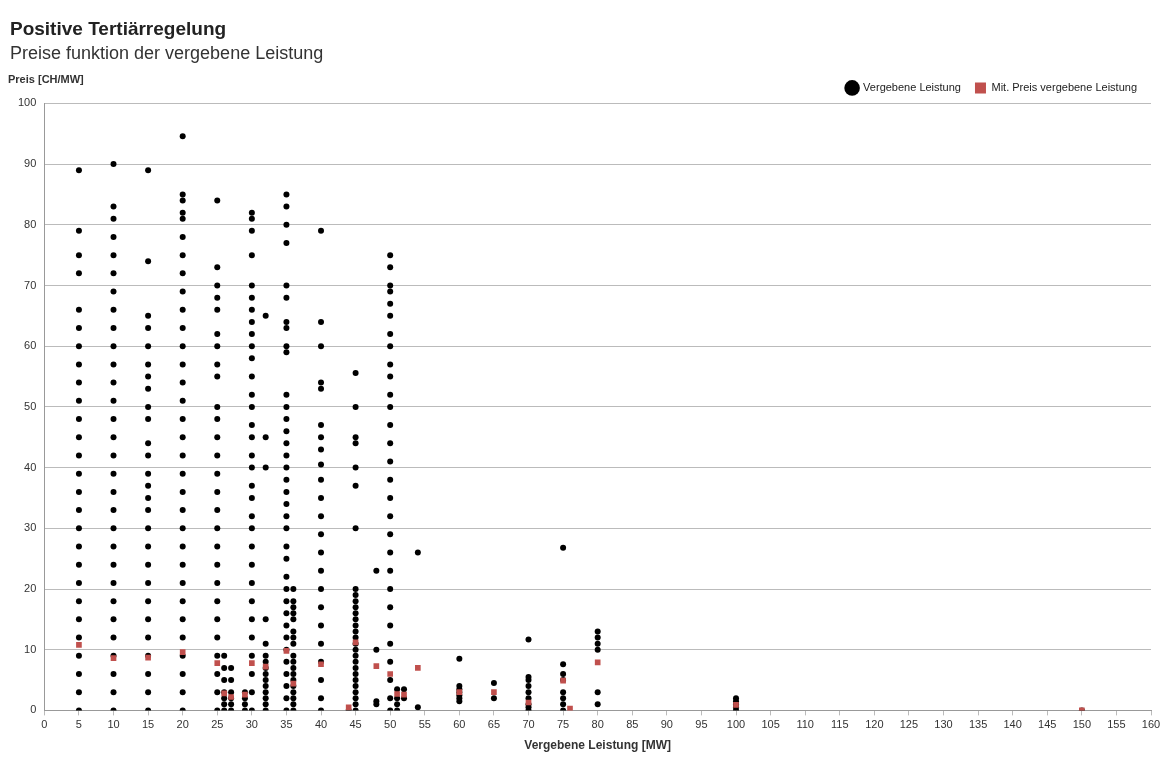 The height and width of the screenshot is (767, 1171). What do you see at coordinates (912, 86) in the screenshot?
I see `legend-label: Vergebene Leistung` at bounding box center [912, 86].